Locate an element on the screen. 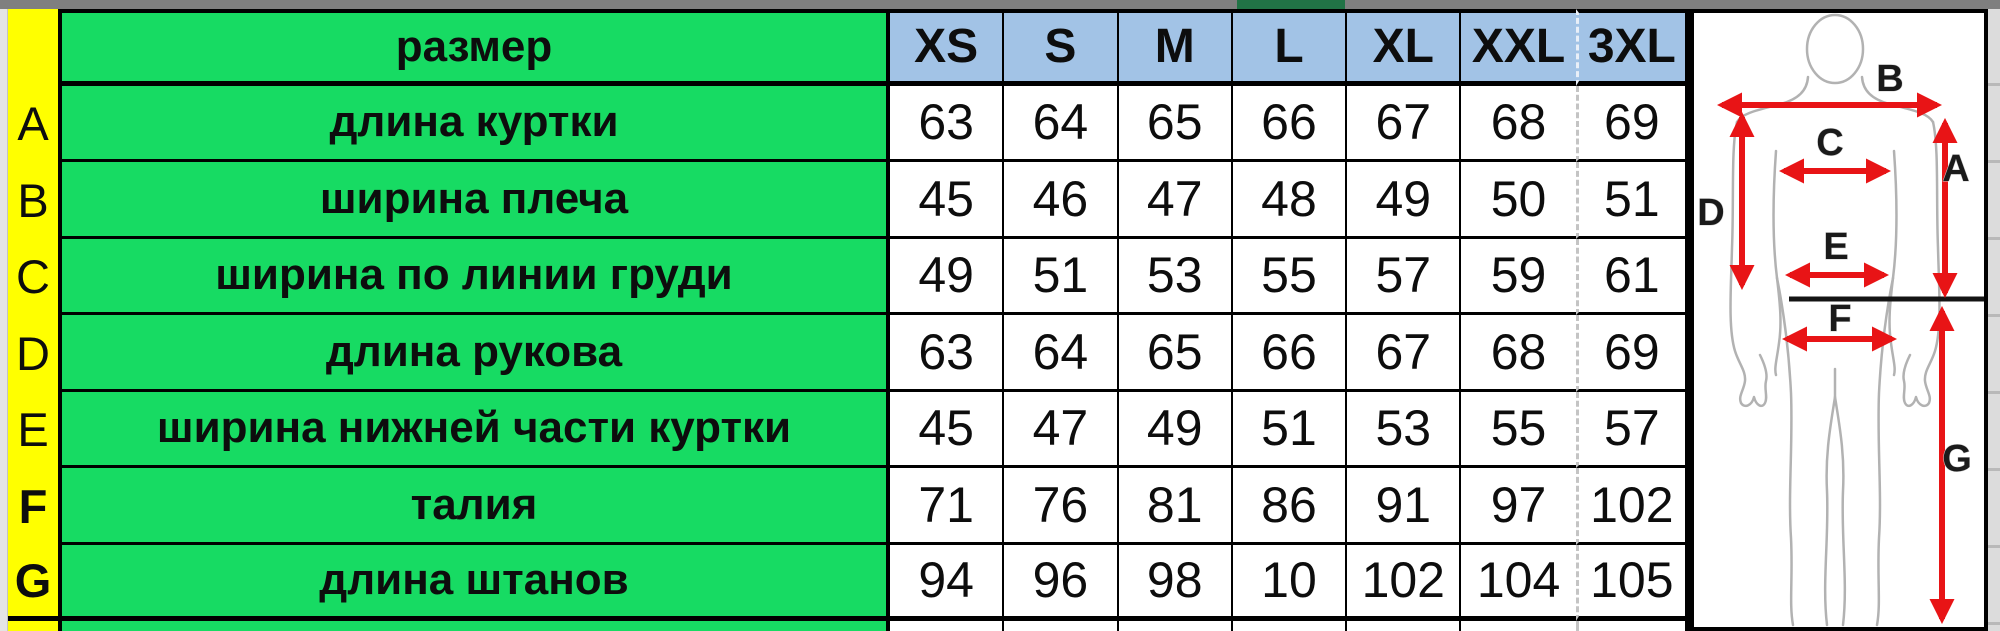 The height and width of the screenshot is (631, 2000). value-G-3XL: 105 is located at coordinates (1632, 582).